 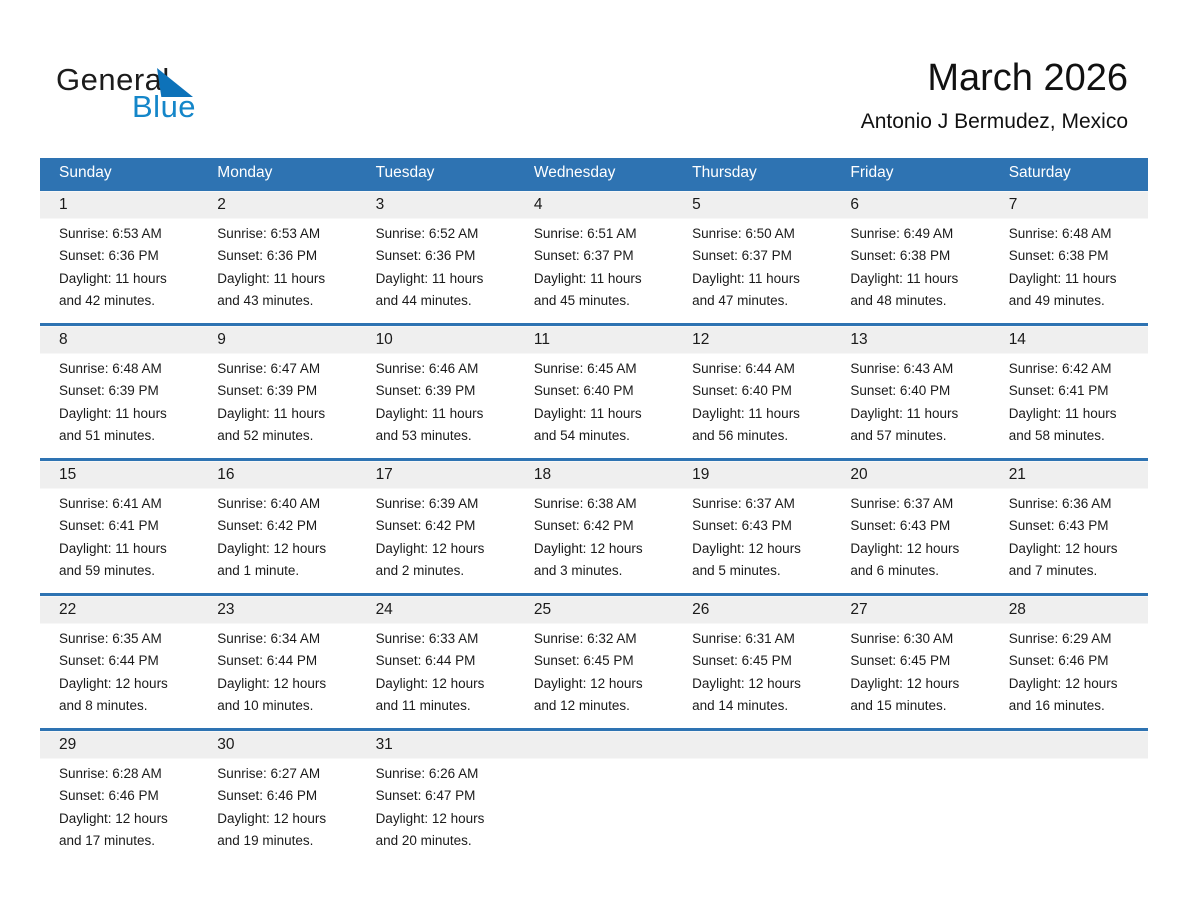 What do you see at coordinates (701, 339) in the screenshot?
I see `day-number: 12` at bounding box center [701, 339].